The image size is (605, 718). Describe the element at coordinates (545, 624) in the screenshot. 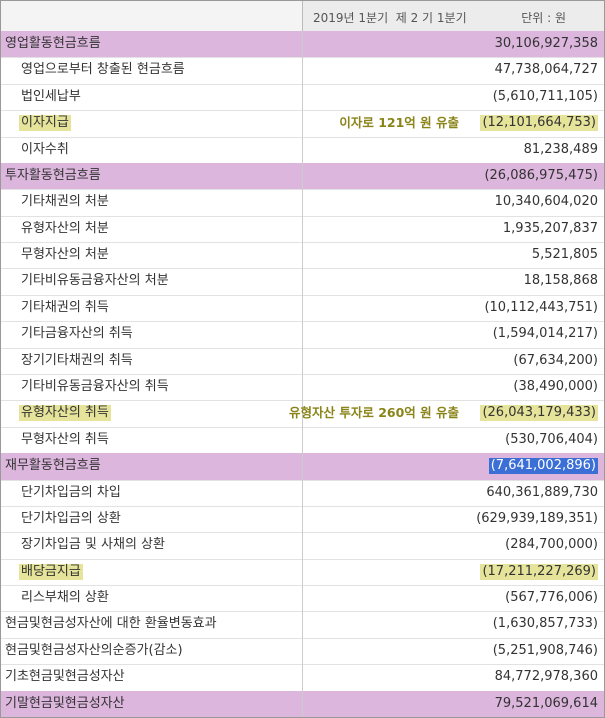

I see `row-value: (1,630,857,733)` at that location.